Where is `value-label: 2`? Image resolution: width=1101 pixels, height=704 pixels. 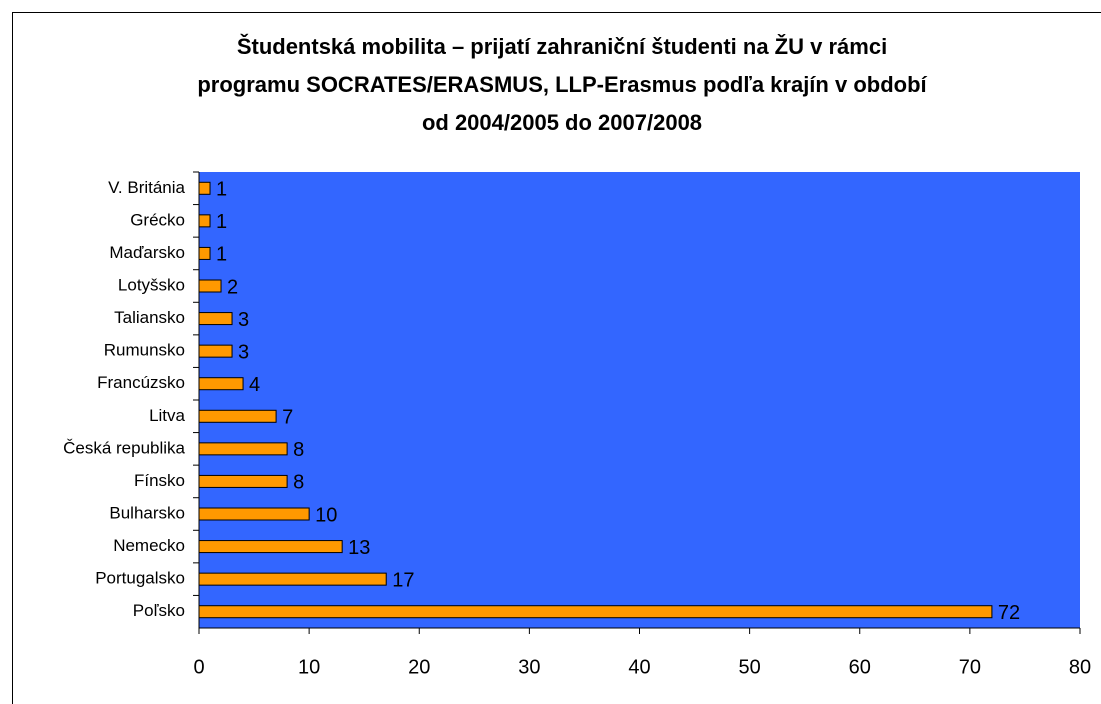 value-label: 2 is located at coordinates (232, 287).